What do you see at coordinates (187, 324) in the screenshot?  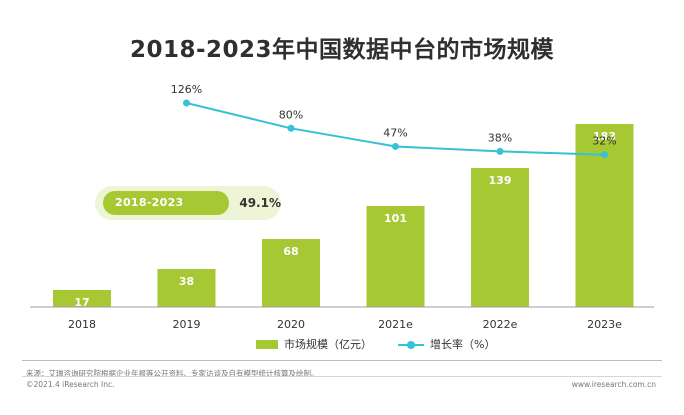 I see `x-tick-label: 2019` at bounding box center [187, 324].